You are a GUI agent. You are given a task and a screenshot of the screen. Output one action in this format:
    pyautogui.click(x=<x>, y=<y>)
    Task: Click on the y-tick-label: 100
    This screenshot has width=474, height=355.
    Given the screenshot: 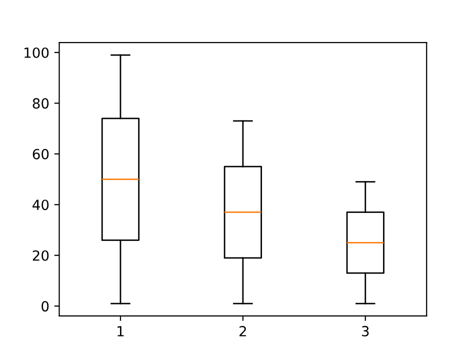 What is the action you would take?
    pyautogui.click(x=36, y=52)
    